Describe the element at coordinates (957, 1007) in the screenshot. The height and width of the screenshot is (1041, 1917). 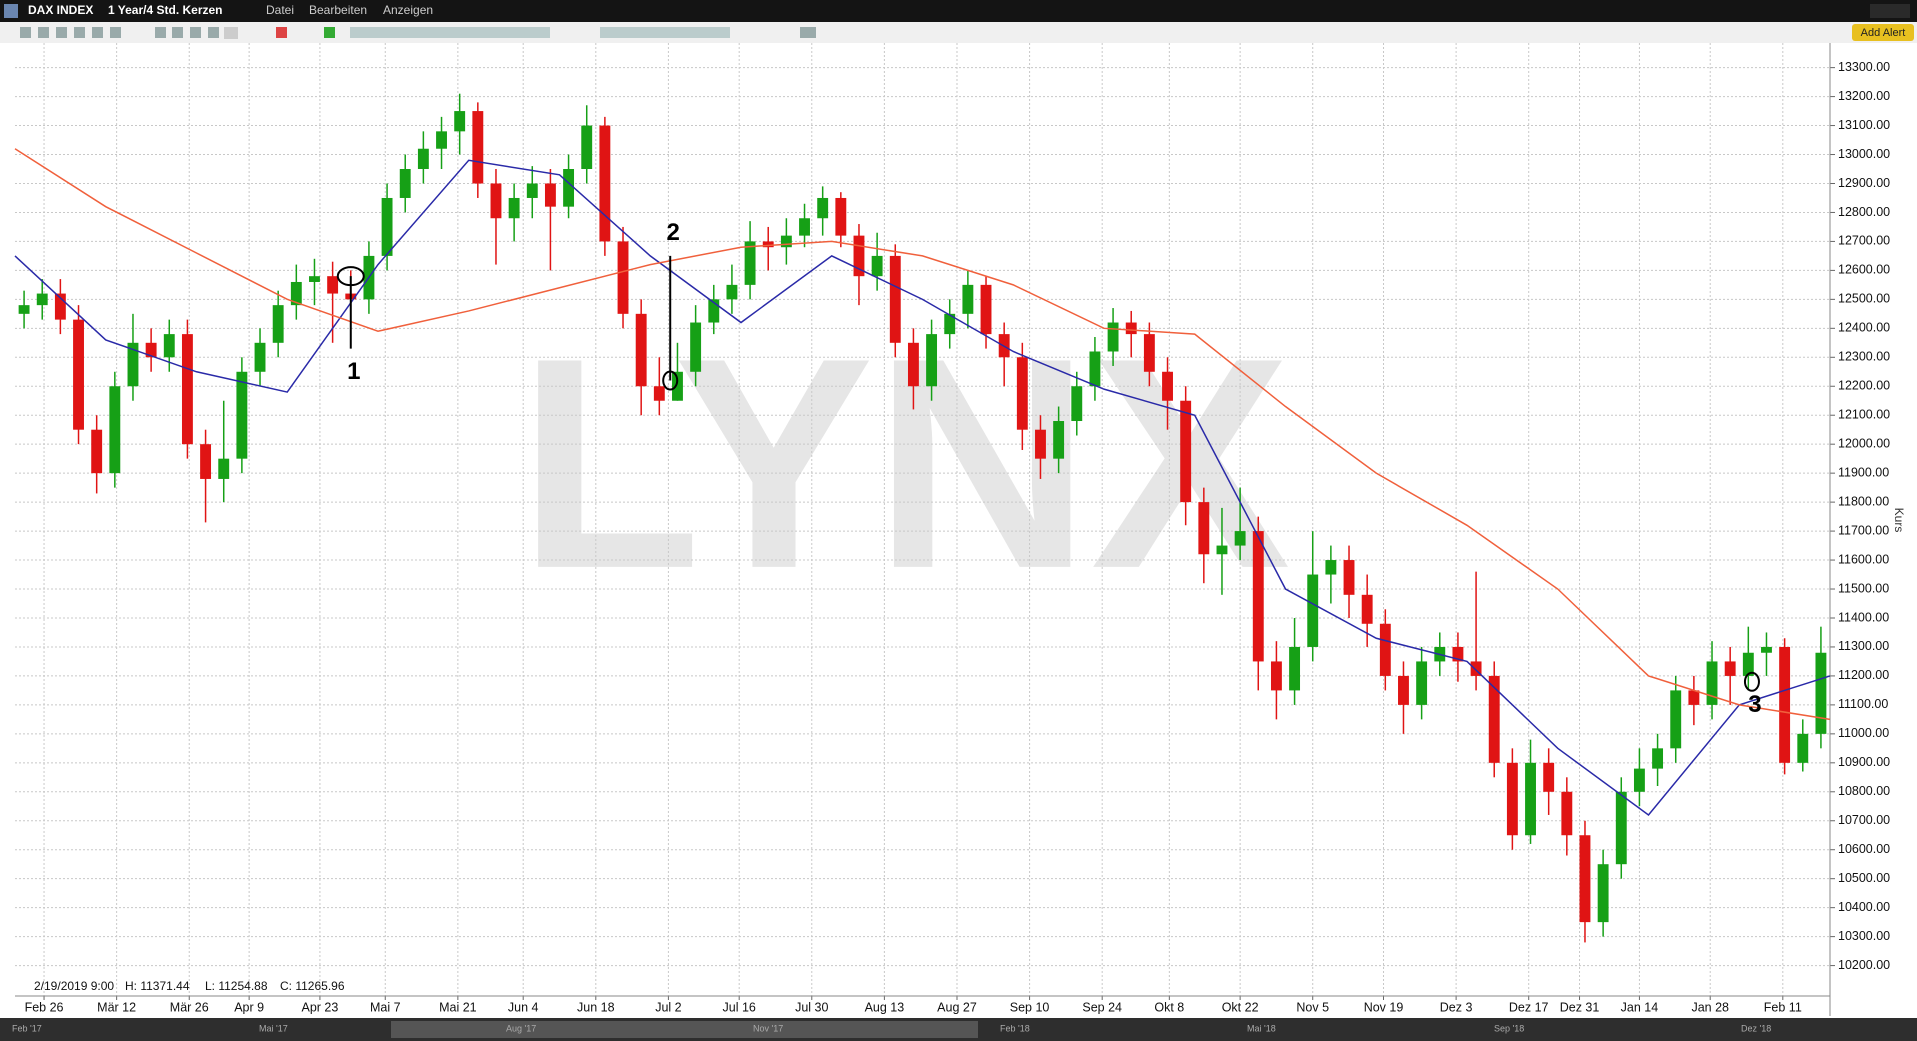
I see `x-tick-label: Aug 27` at that location.